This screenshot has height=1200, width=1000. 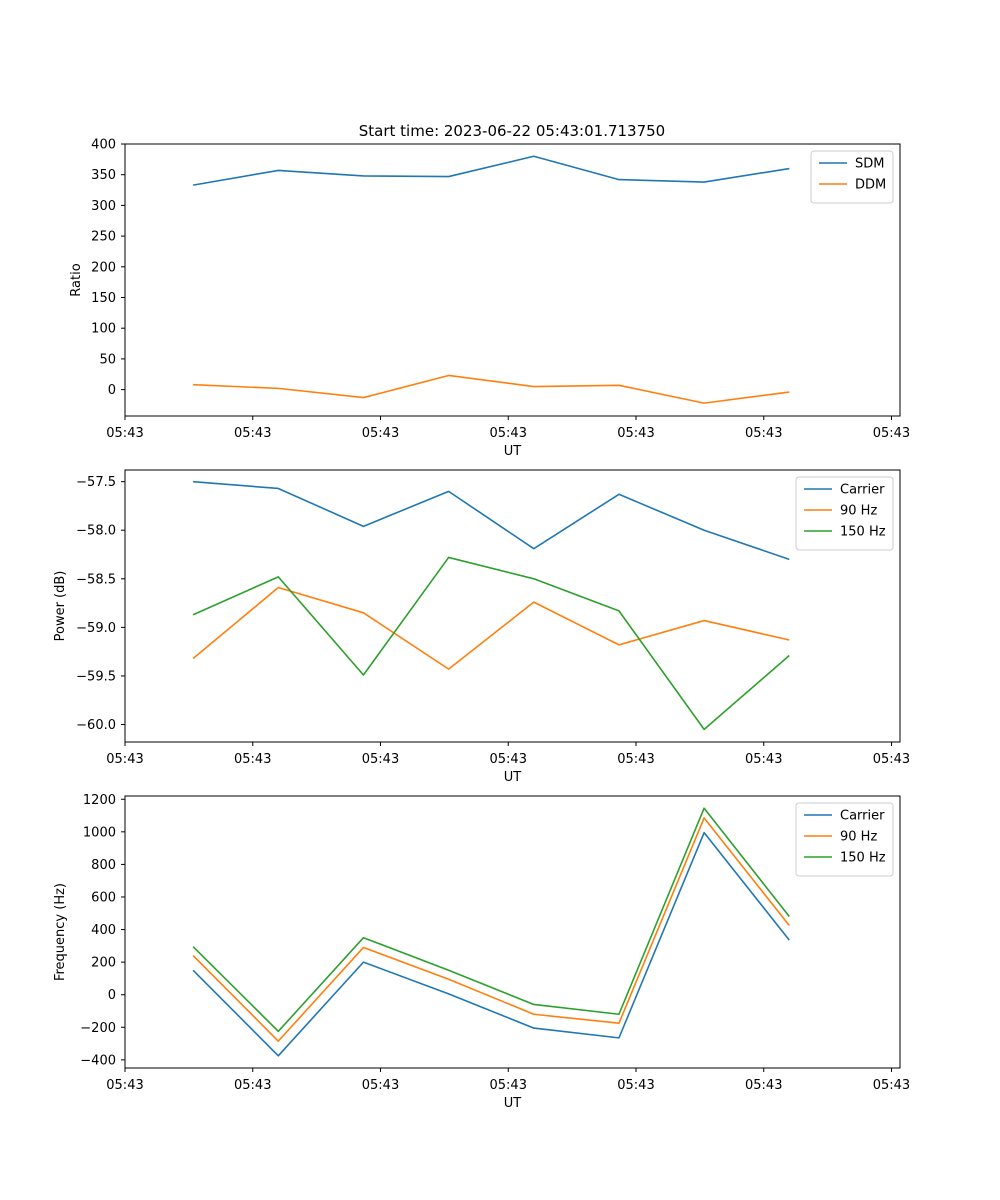 I want to click on y-tick-label: 50, so click(x=107, y=359).